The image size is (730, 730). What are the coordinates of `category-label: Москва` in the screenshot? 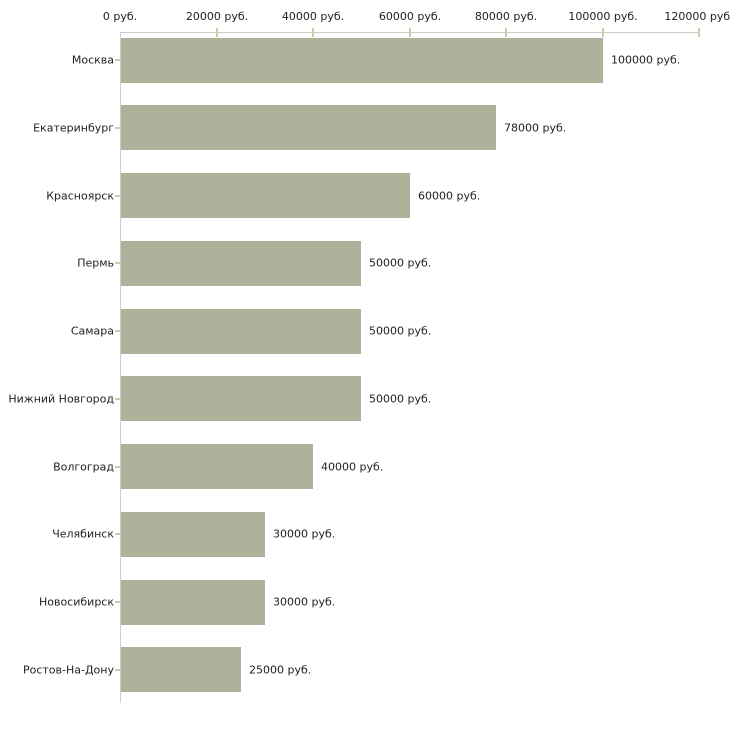 It's located at (92, 60).